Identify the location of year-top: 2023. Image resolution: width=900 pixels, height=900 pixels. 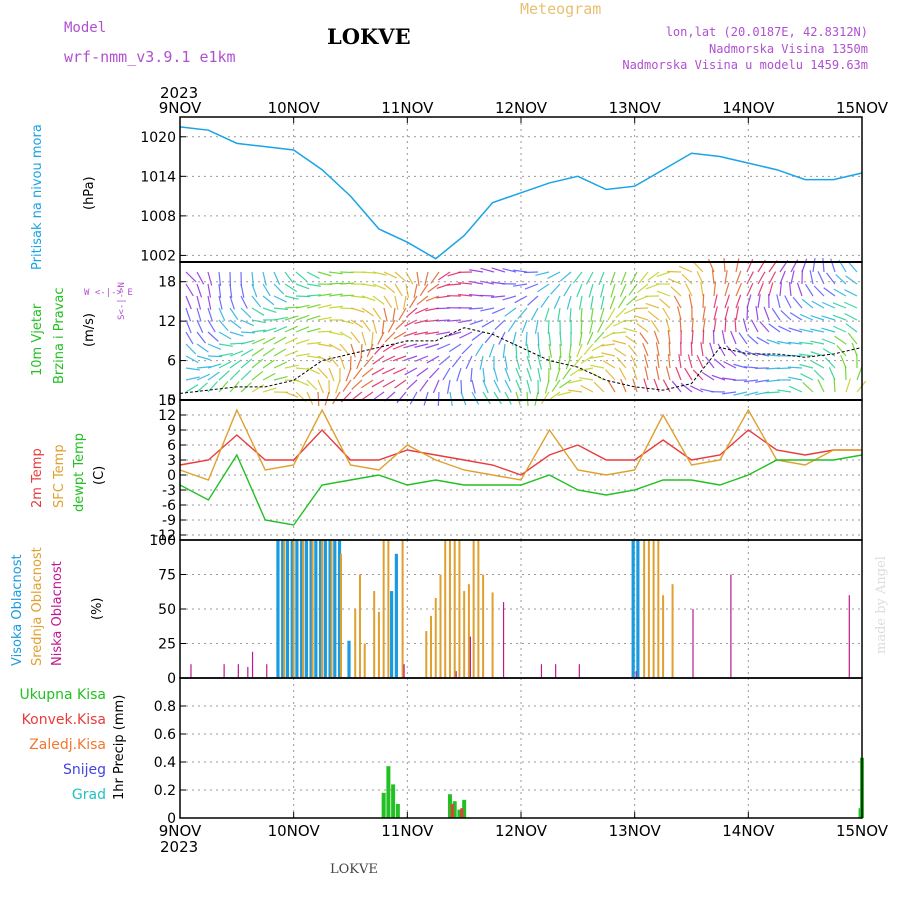
(179, 93).